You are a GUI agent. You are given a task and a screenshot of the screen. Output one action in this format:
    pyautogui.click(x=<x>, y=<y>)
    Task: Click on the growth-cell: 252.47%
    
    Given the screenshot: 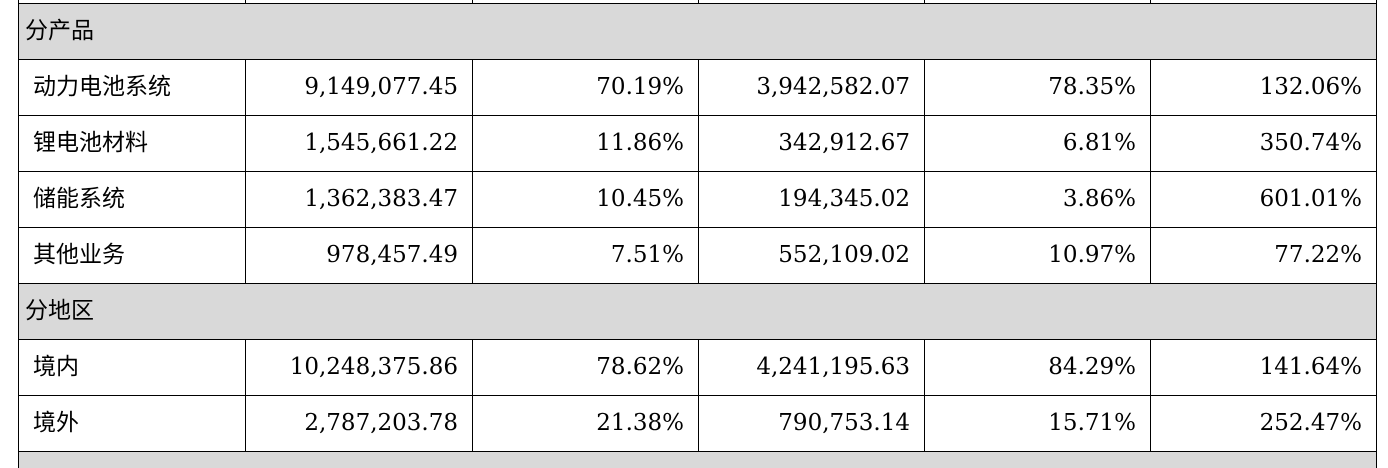 What is the action you would take?
    pyautogui.click(x=1263, y=423)
    